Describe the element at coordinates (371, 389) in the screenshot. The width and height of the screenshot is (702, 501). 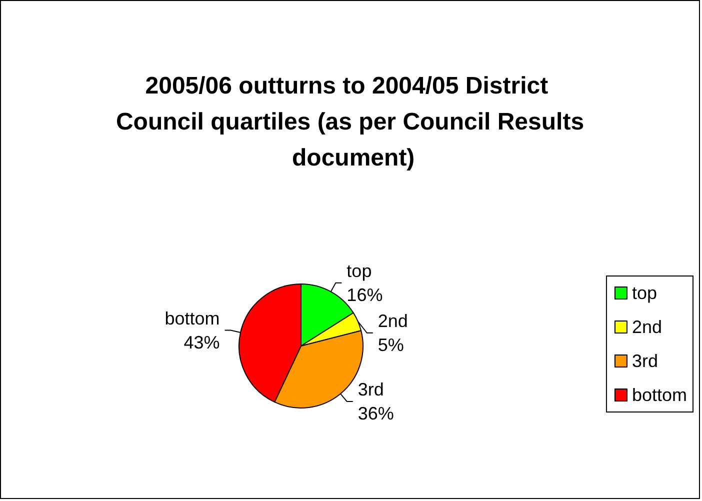
I see `slice-label: 3rd` at that location.